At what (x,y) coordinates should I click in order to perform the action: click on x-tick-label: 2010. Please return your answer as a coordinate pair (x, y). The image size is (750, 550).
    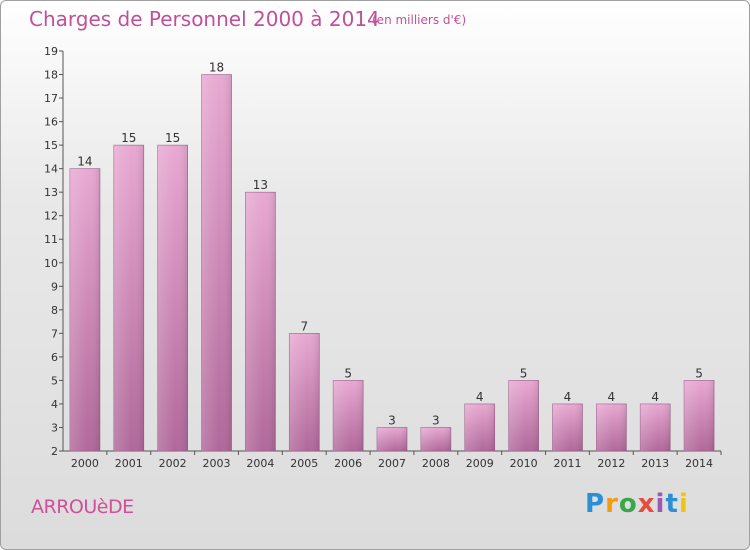
    Looking at the image, I should click on (524, 463).